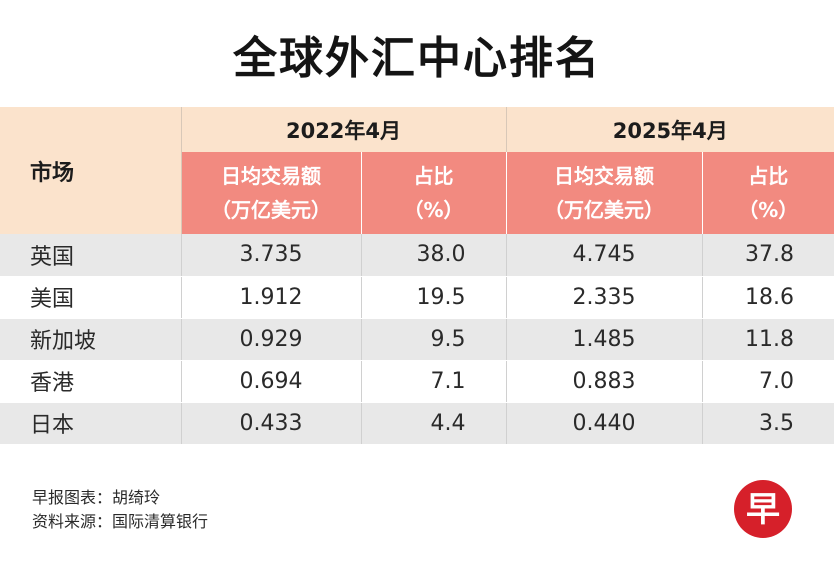 The width and height of the screenshot is (834, 568). I want to click on zaobao-logo-icon: 早, so click(763, 509).